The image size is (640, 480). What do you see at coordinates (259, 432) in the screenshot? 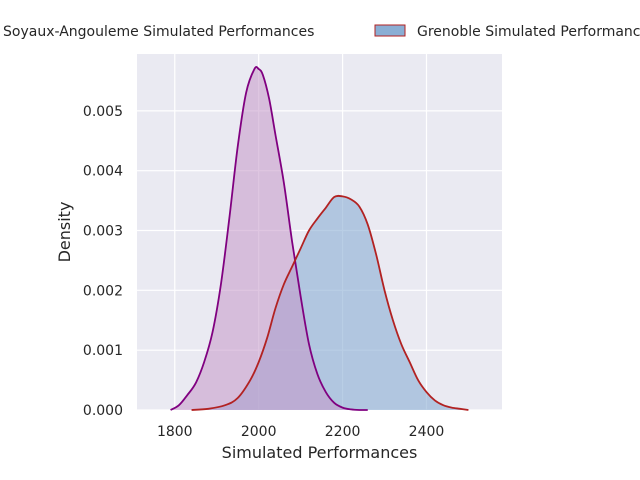
I see `x-tick-label-2000: 2000` at bounding box center [259, 432].